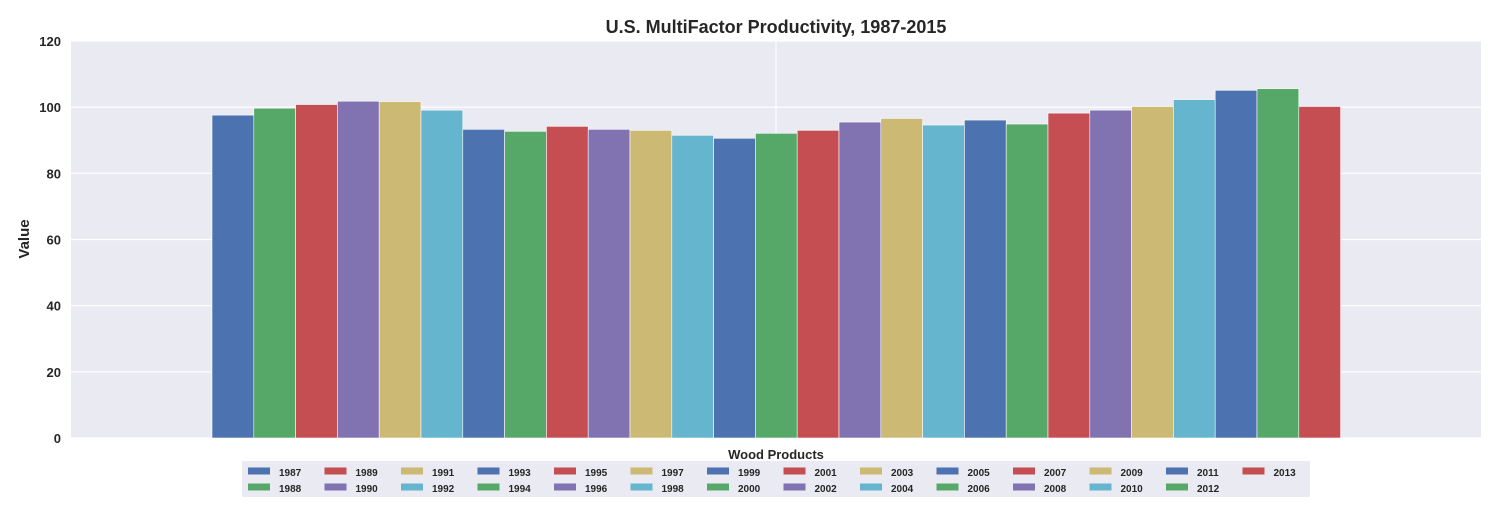  Describe the element at coordinates (979, 489) in the screenshot. I see `legend-label: 2006` at that location.